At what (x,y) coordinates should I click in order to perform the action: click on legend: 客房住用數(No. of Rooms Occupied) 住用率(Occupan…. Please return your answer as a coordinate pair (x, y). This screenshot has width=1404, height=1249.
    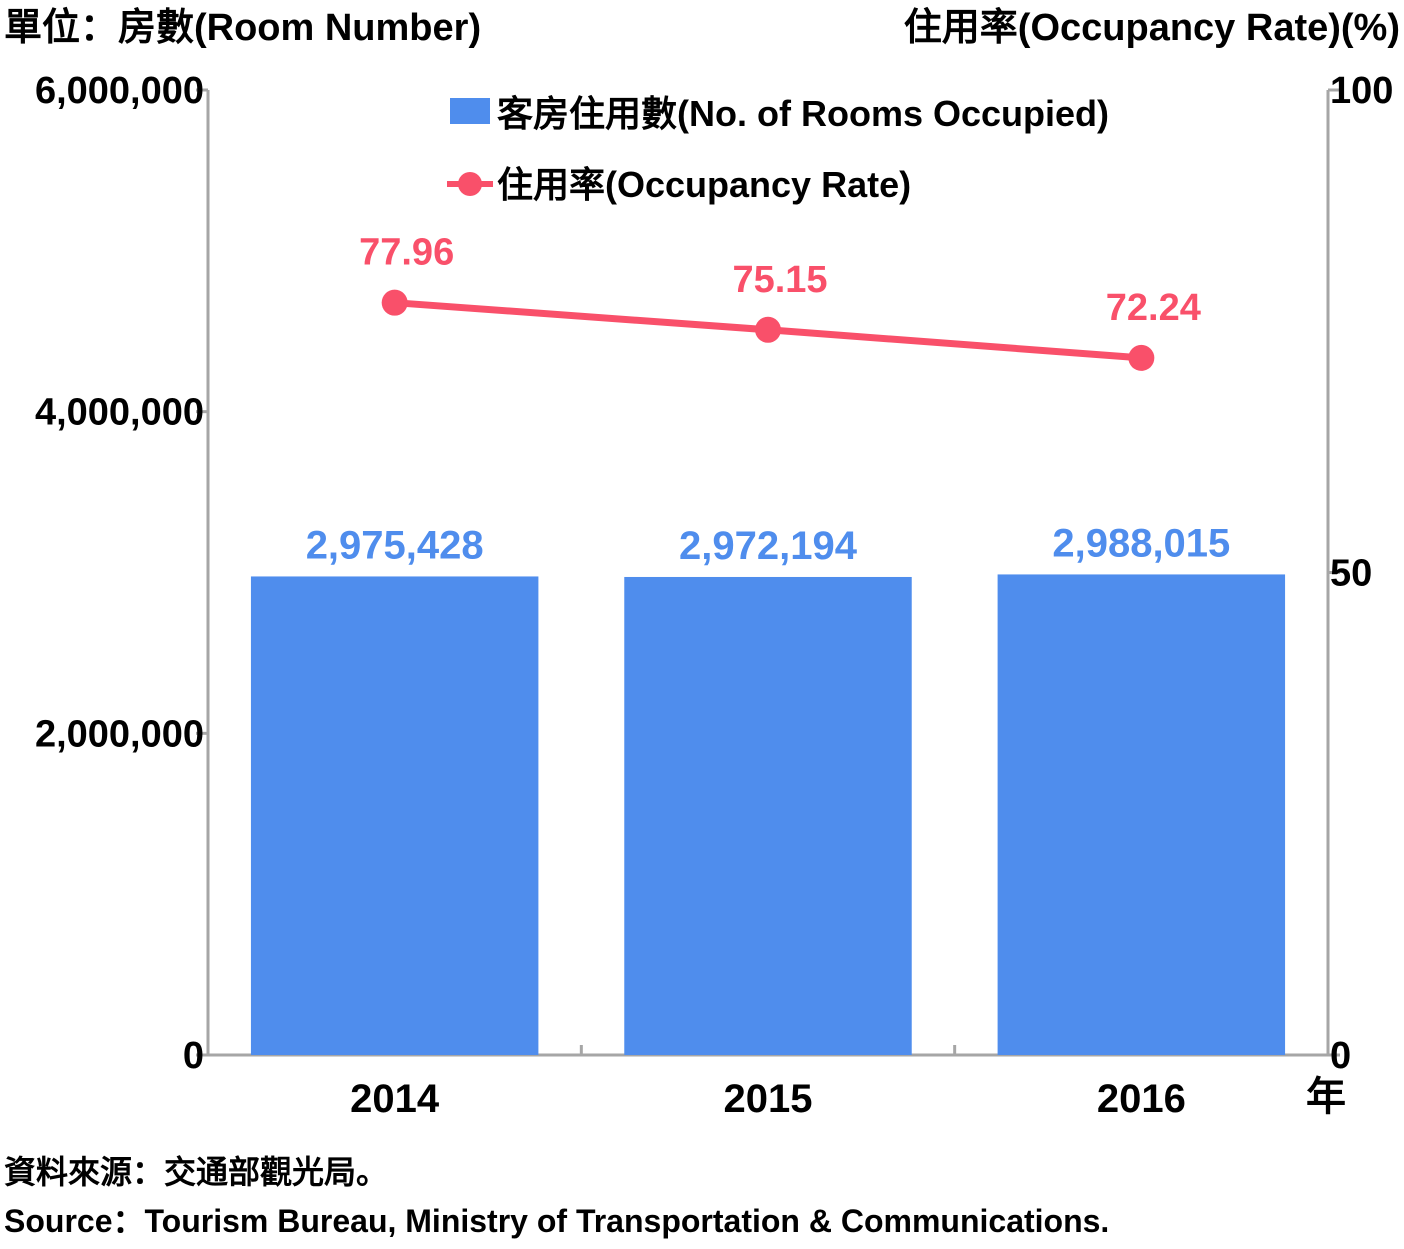
    Looking at the image, I should click on (778, 149).